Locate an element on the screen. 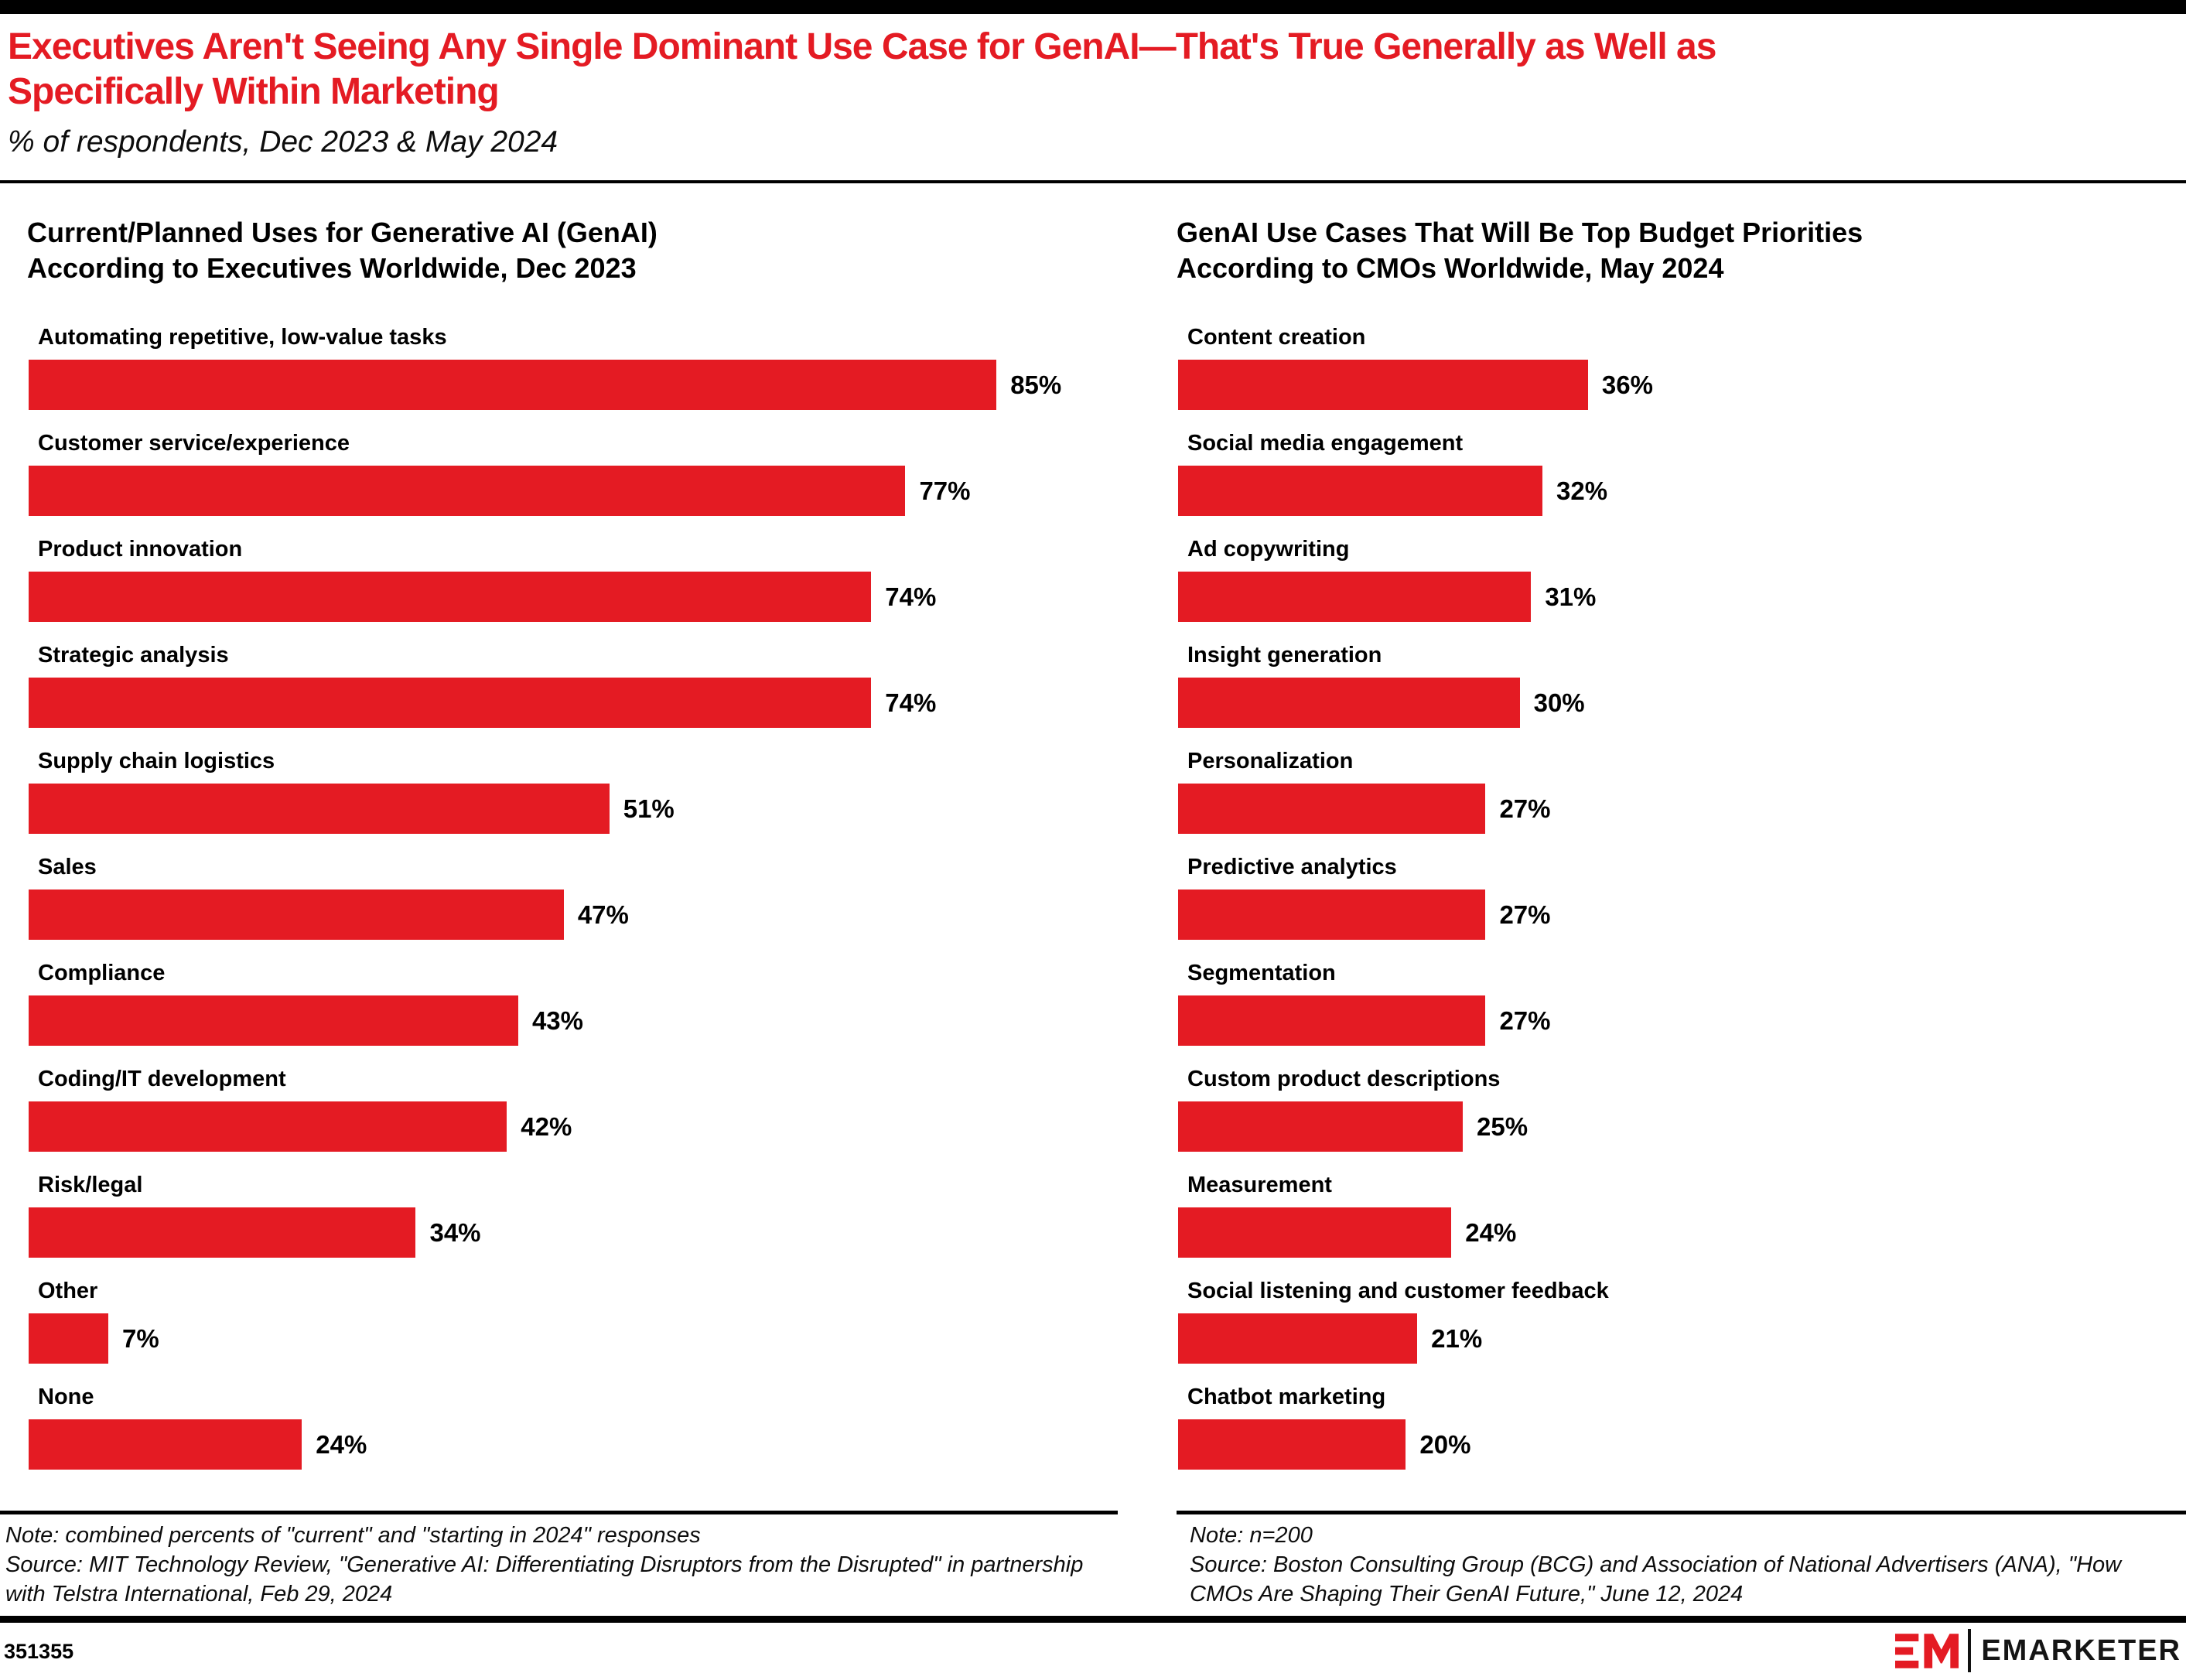  chart-row: Other 7% is located at coordinates (571, 1332).